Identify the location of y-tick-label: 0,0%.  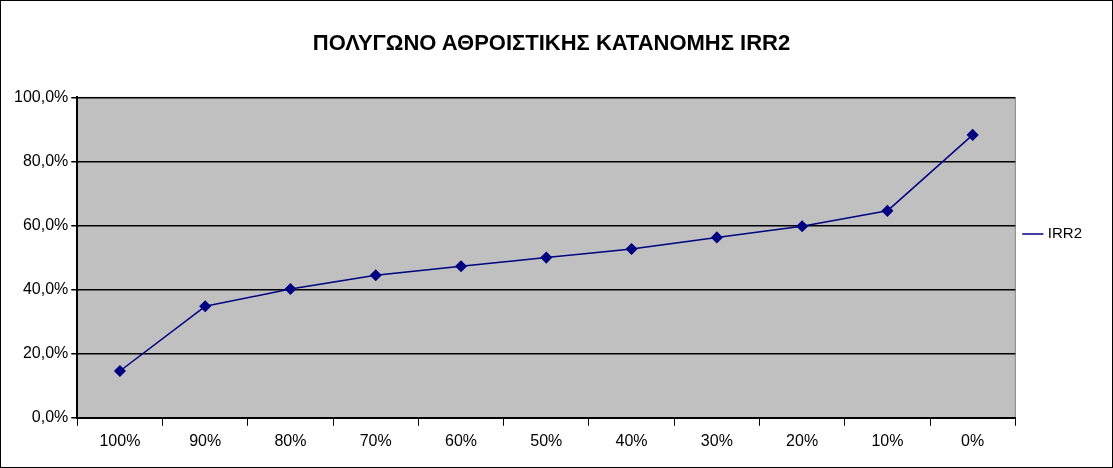
(50, 417).